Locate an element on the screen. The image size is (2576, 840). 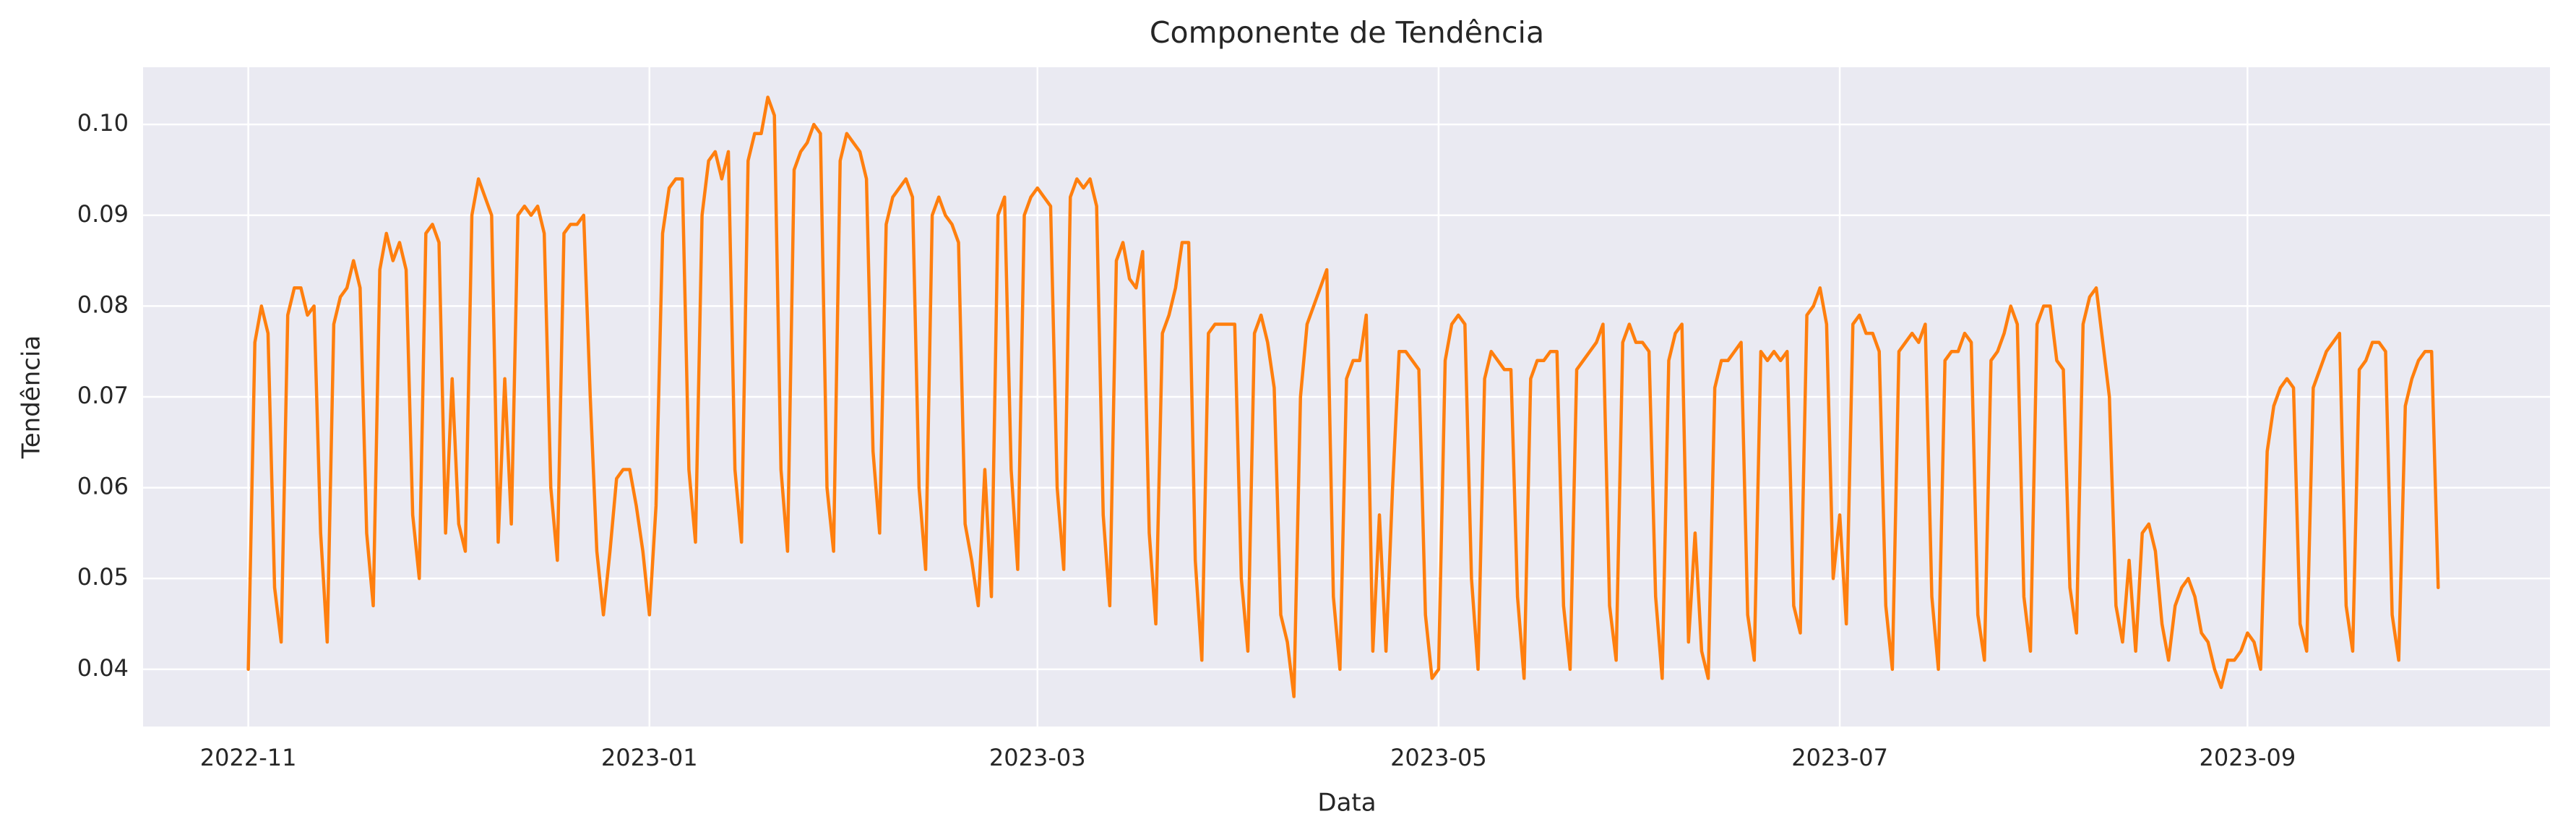
x-tick-label: 2023-09 is located at coordinates (2247, 757).